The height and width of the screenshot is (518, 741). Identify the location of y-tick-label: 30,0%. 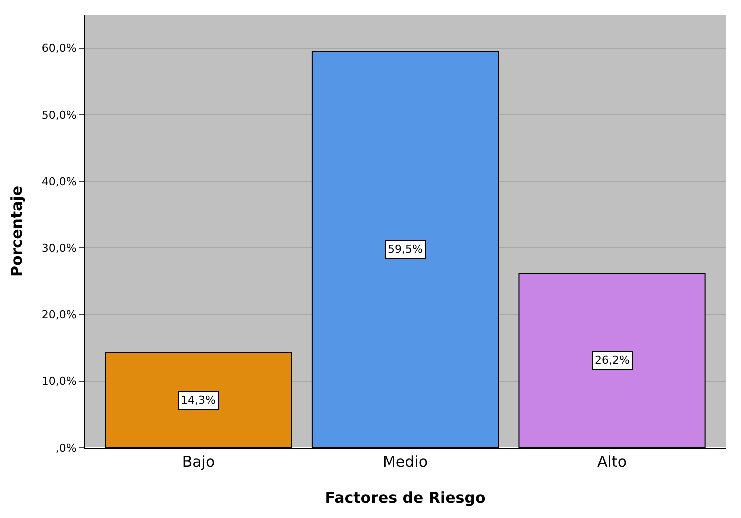
(59, 248).